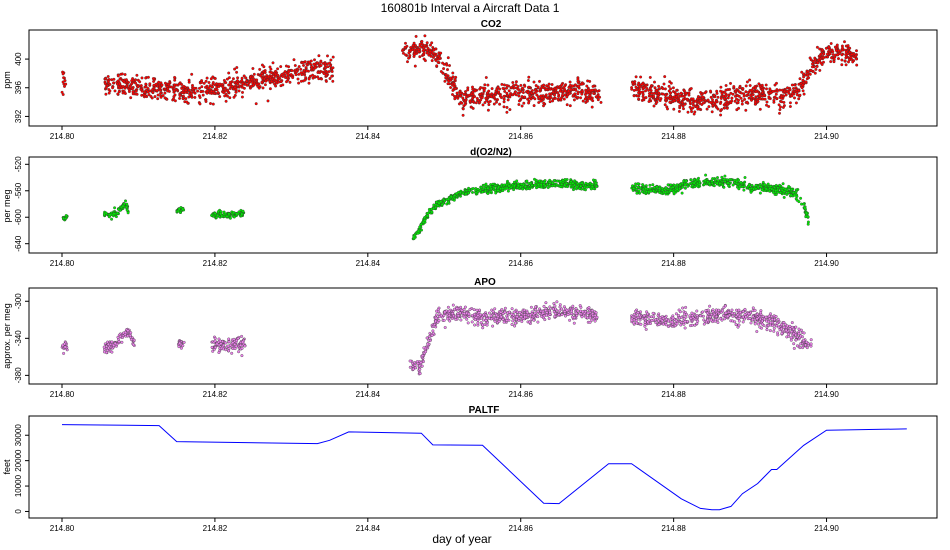 The image size is (950, 550). I want to click on y-tick-label: 396, so click(18, 88).